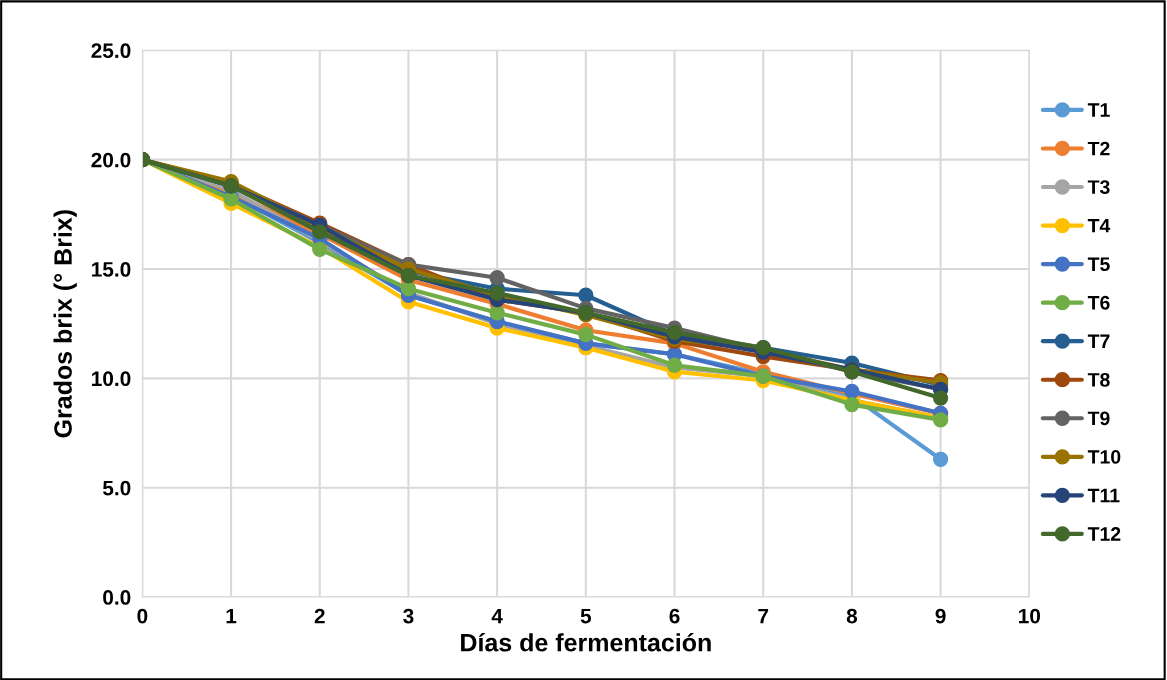 This screenshot has height=680, width=1167. Describe the element at coordinates (1098, 302) in the screenshot. I see `legend-label: T6` at that location.